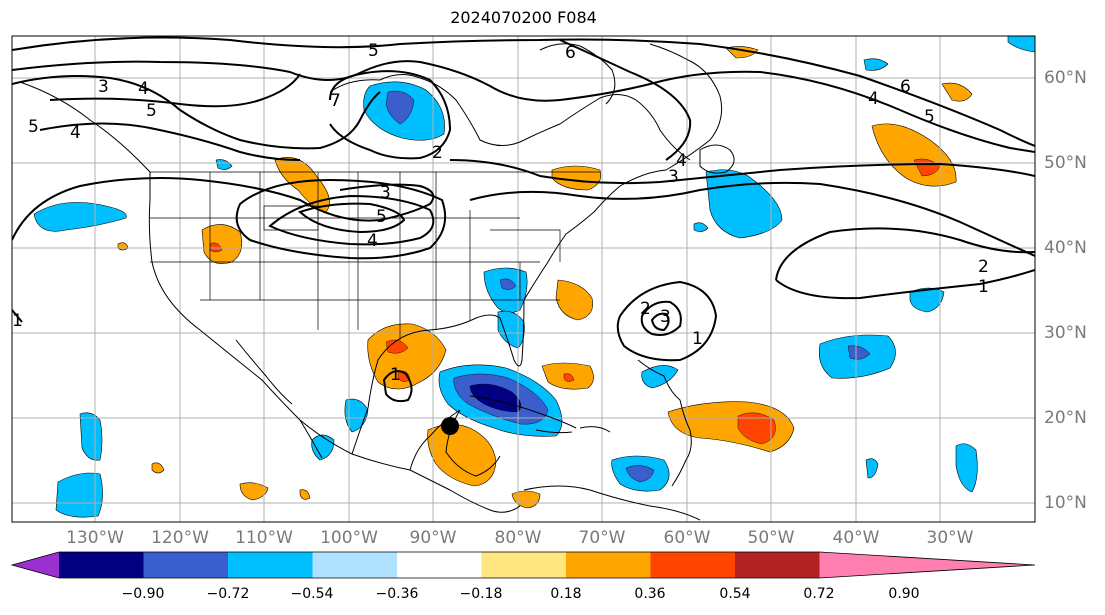  Describe the element at coordinates (856, 538) in the screenshot. I see `longitude-label: 40°W` at that location.